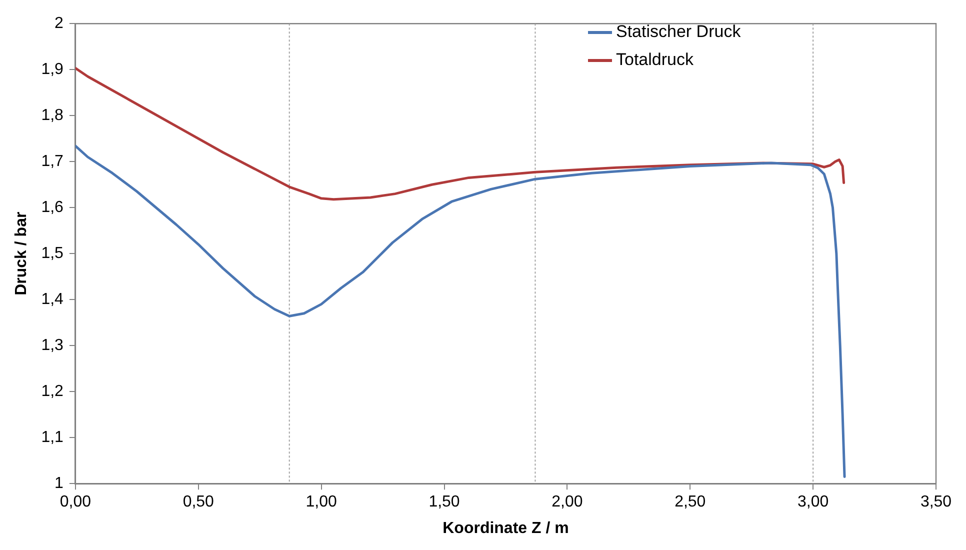 The image size is (966, 550). Describe the element at coordinates (655, 60) in the screenshot. I see `legend-label: Totaldruck` at that location.